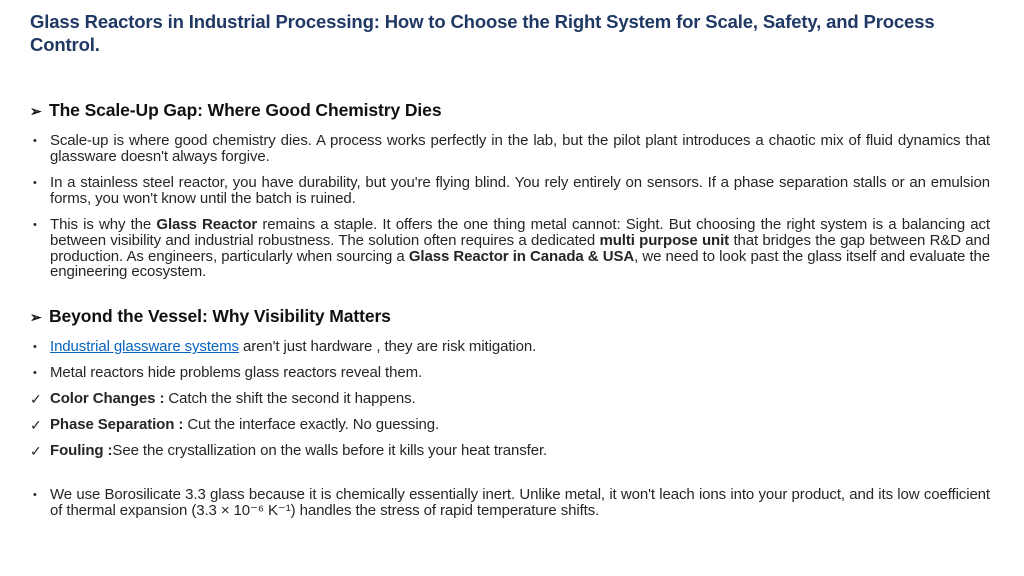  I want to click on check-label: Phase Separation :, so click(117, 425).